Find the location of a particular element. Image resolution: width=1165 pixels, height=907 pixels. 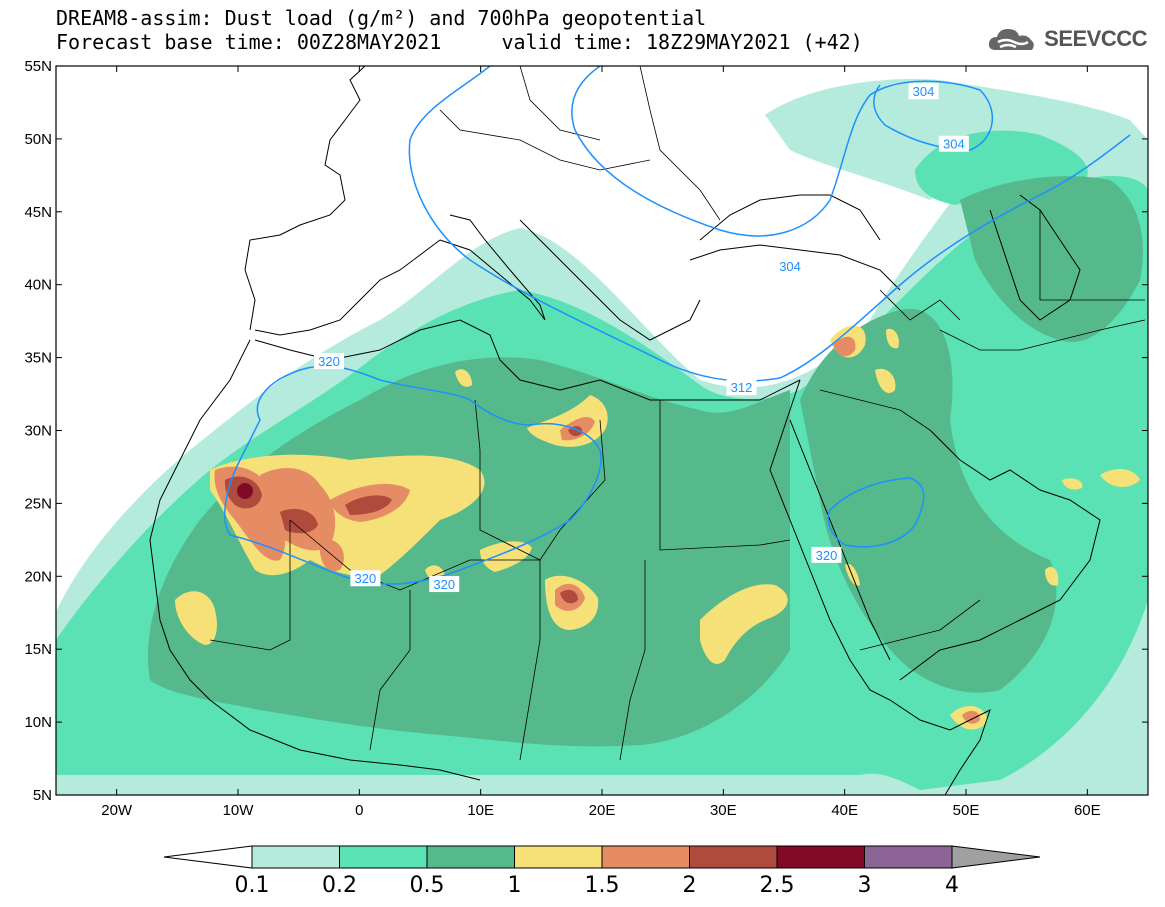

cloud-icon is located at coordinates (1011, 39).